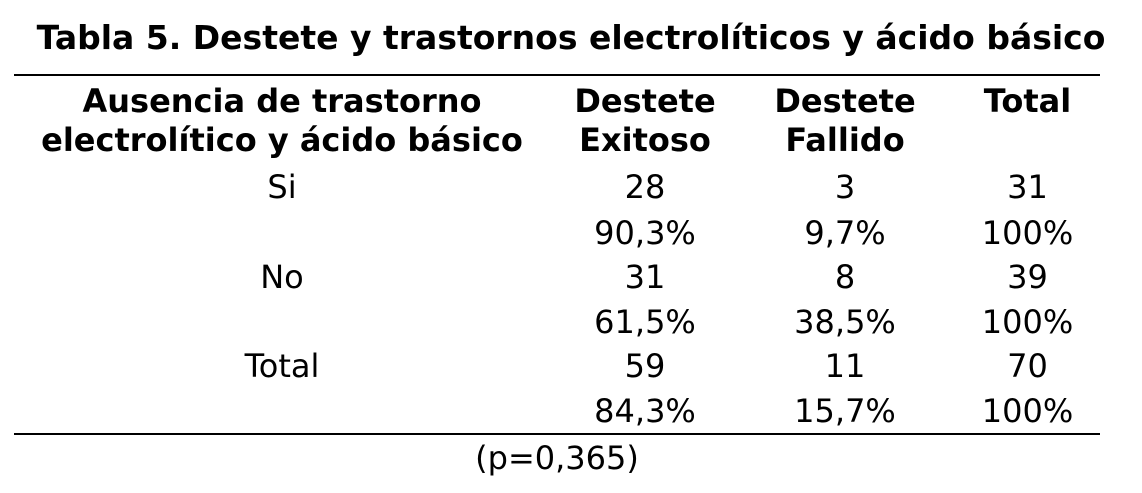  What do you see at coordinates (282, 277) in the screenshot?
I see `row-label-no: No` at bounding box center [282, 277].